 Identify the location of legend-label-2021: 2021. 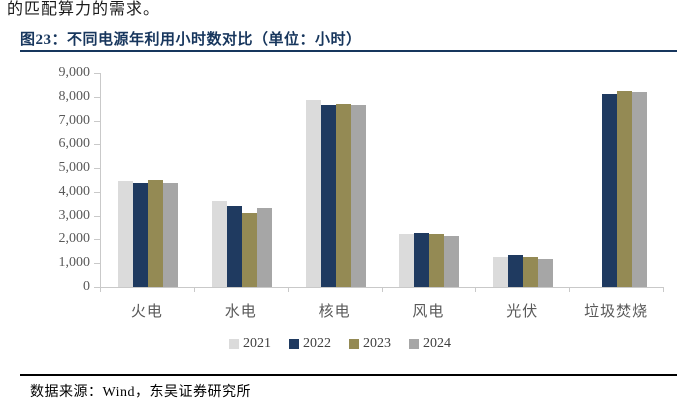
(257, 343).